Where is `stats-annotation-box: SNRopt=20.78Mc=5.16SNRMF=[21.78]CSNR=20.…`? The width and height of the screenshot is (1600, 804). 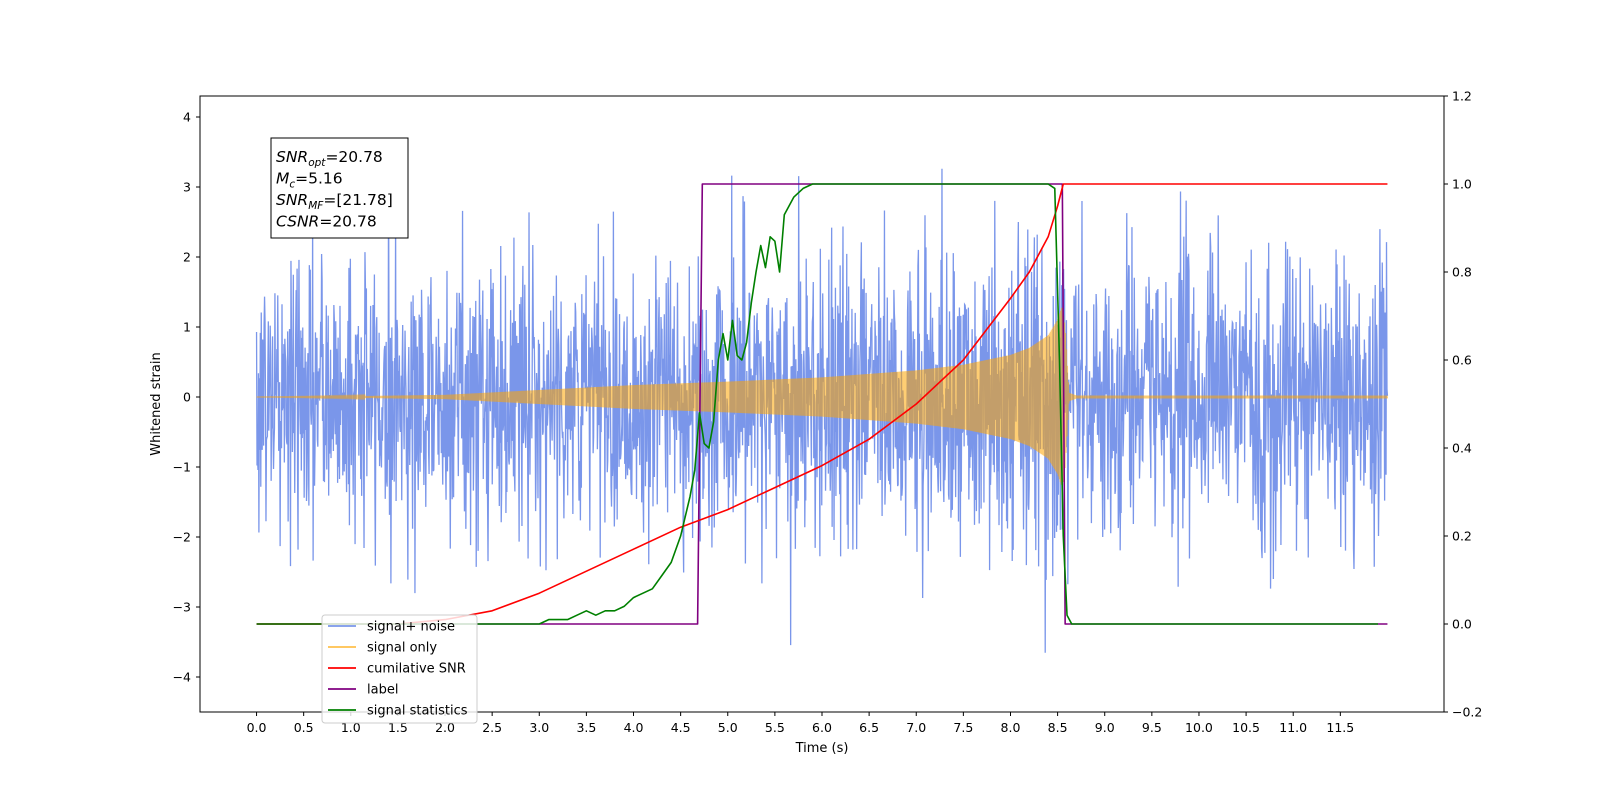 stats-annotation-box: SNRopt=20.78Mc=5.16SNRMF=[21.78]CSNR=20.… is located at coordinates (339, 188).